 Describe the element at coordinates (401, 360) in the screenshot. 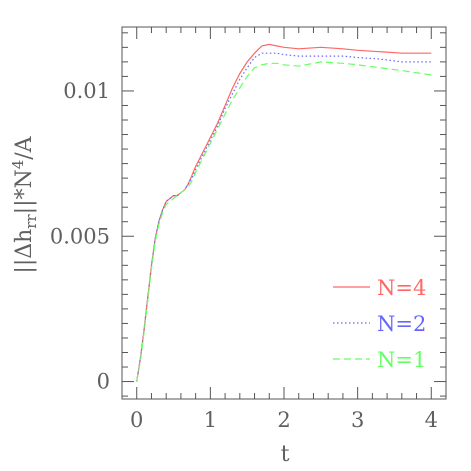

I see `legend-label: N=1` at that location.